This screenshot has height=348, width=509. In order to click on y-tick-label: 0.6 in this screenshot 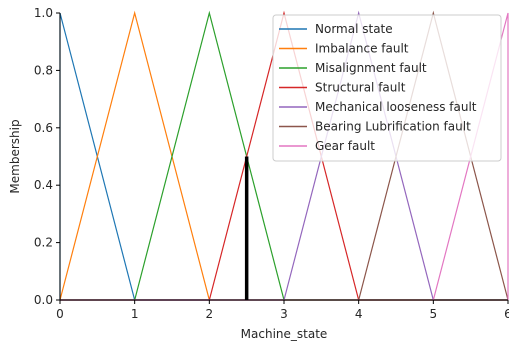, I will do `click(43, 128)`.